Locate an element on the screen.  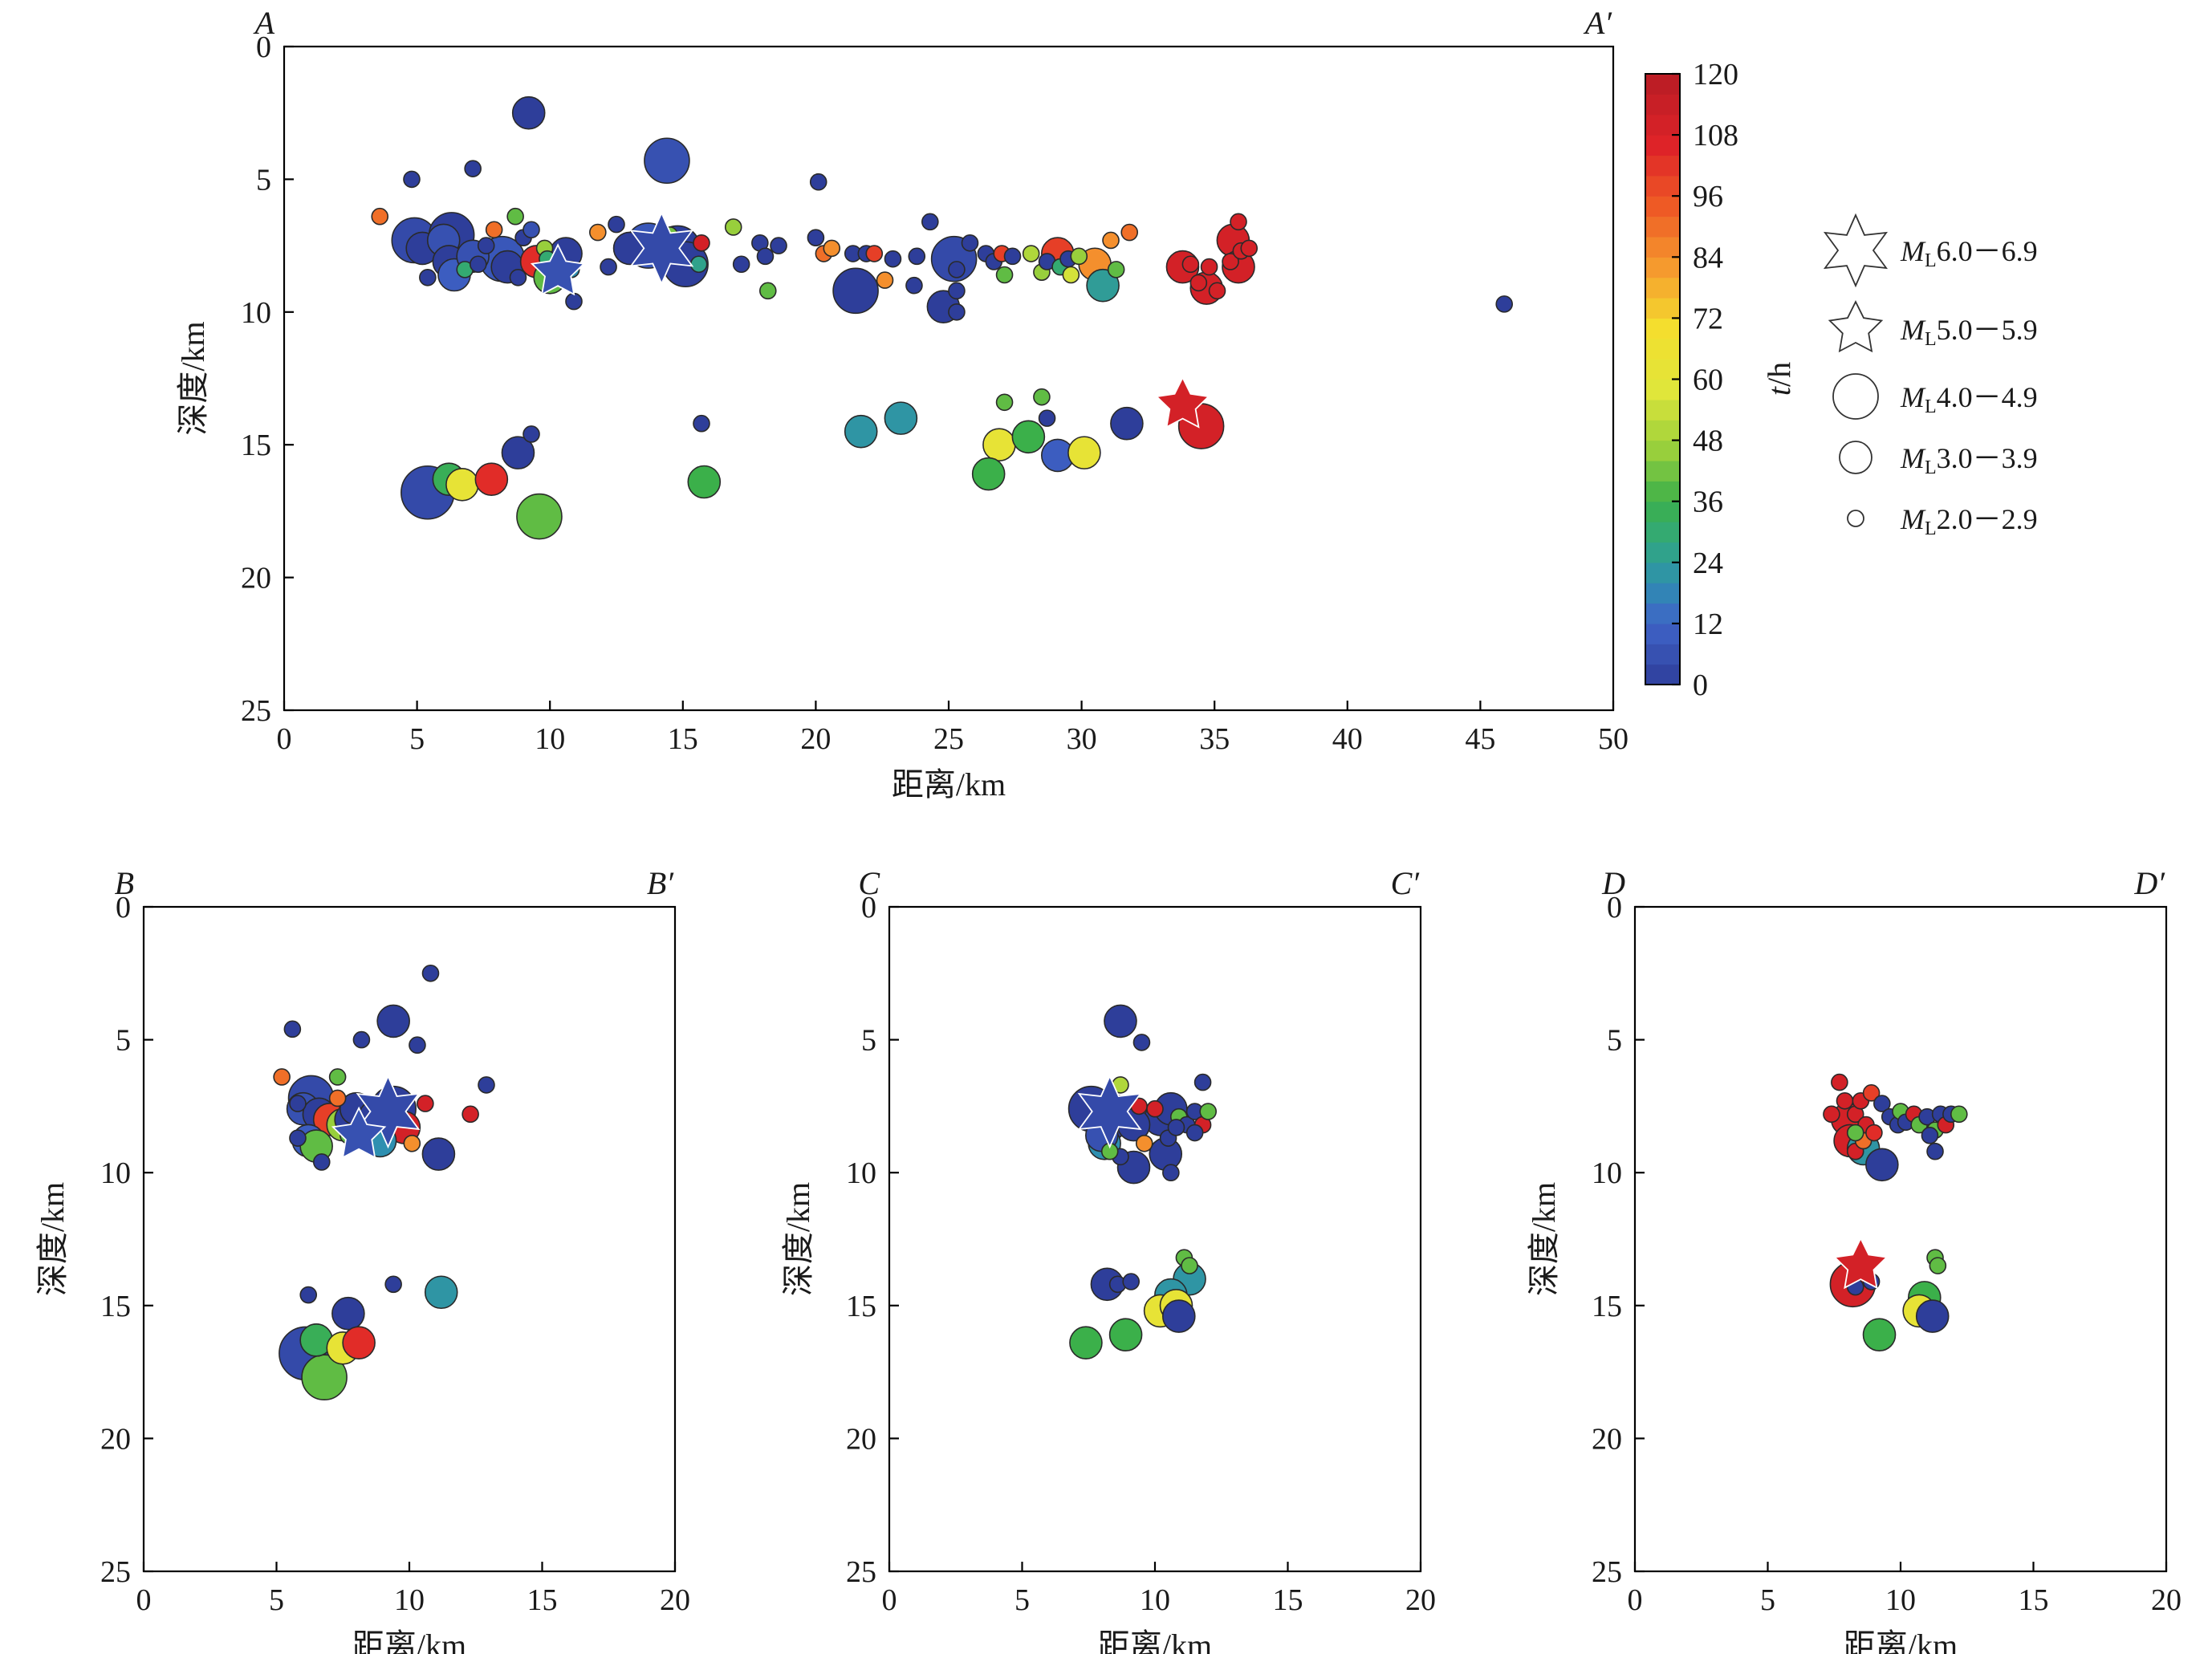
colorbar-tick-label: 36 is located at coordinates (1708, 502).